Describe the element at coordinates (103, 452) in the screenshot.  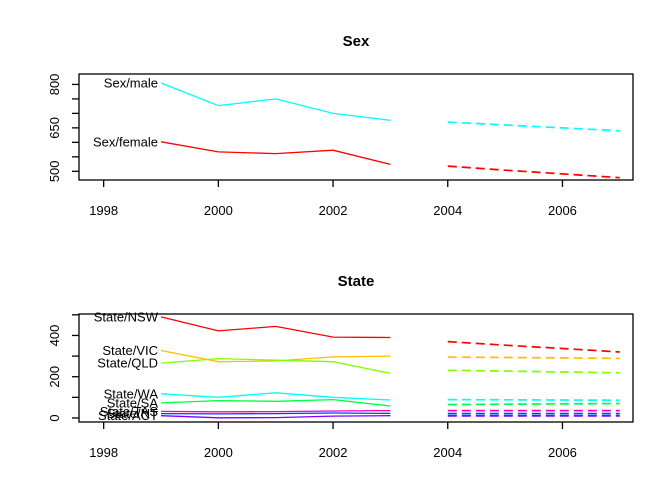
I see `x-tick-label-state: 1998` at that location.